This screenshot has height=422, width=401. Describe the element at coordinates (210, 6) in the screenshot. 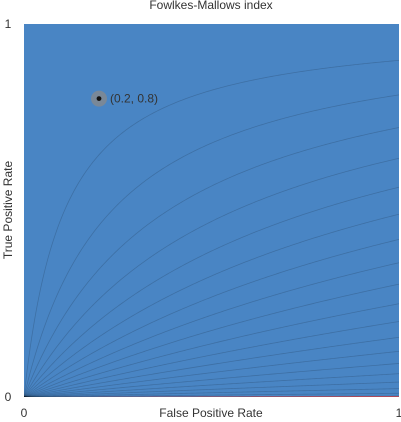

I see `chart-title: Fowlkes-Mallows index` at that location.